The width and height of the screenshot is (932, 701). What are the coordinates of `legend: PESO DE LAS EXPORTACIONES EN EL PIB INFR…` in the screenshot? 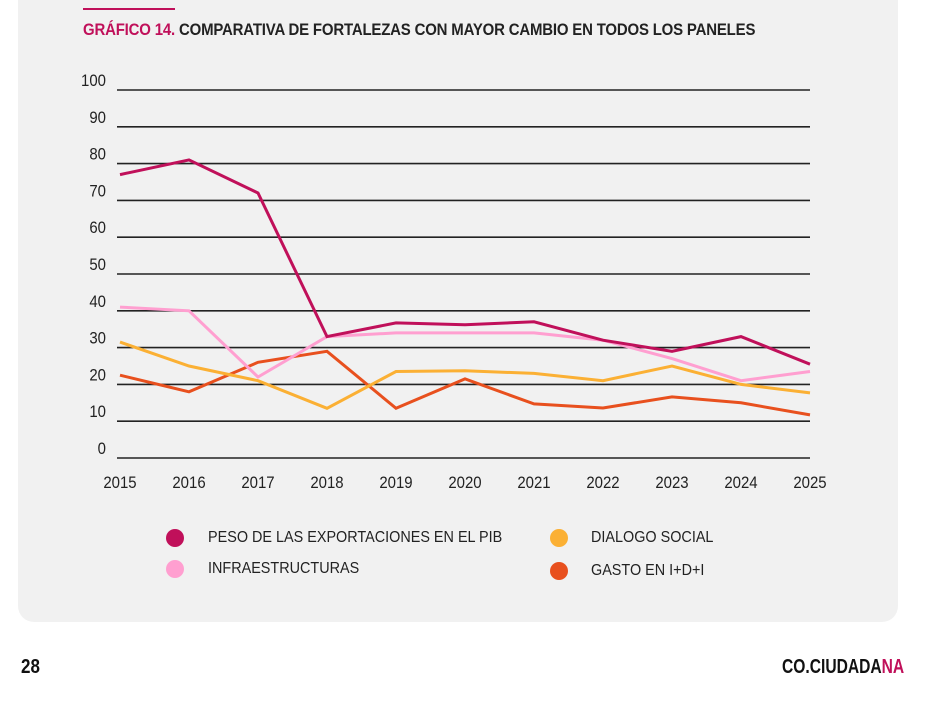 It's located at (466, 562).